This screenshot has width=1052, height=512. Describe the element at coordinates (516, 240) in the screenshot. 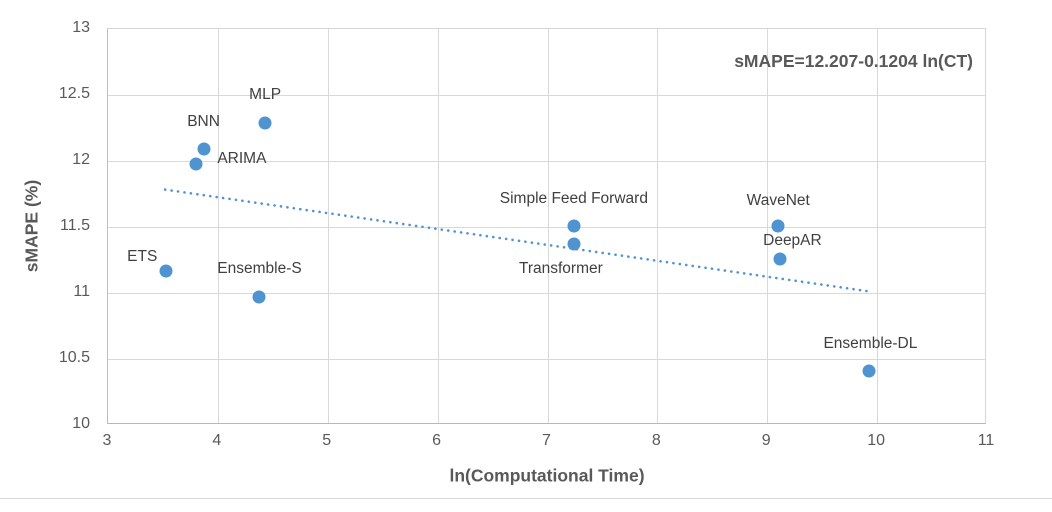

I see `trendline` at that location.